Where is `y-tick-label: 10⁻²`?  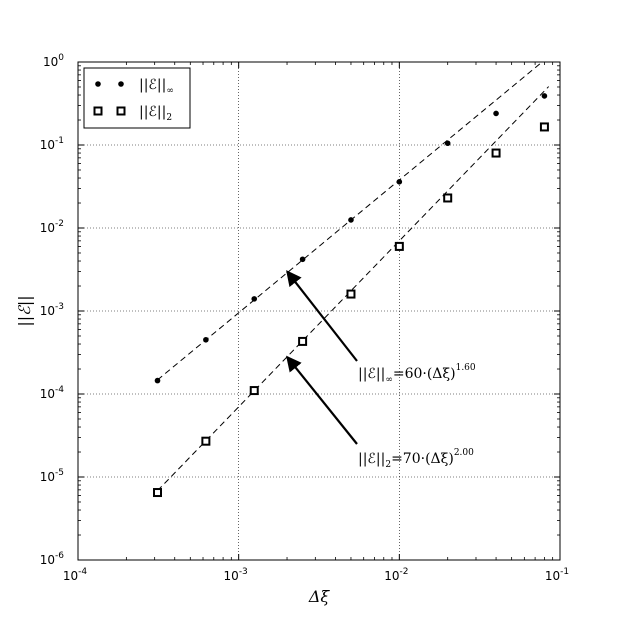 y-tick-label: 10⁻² is located at coordinates (52, 227).